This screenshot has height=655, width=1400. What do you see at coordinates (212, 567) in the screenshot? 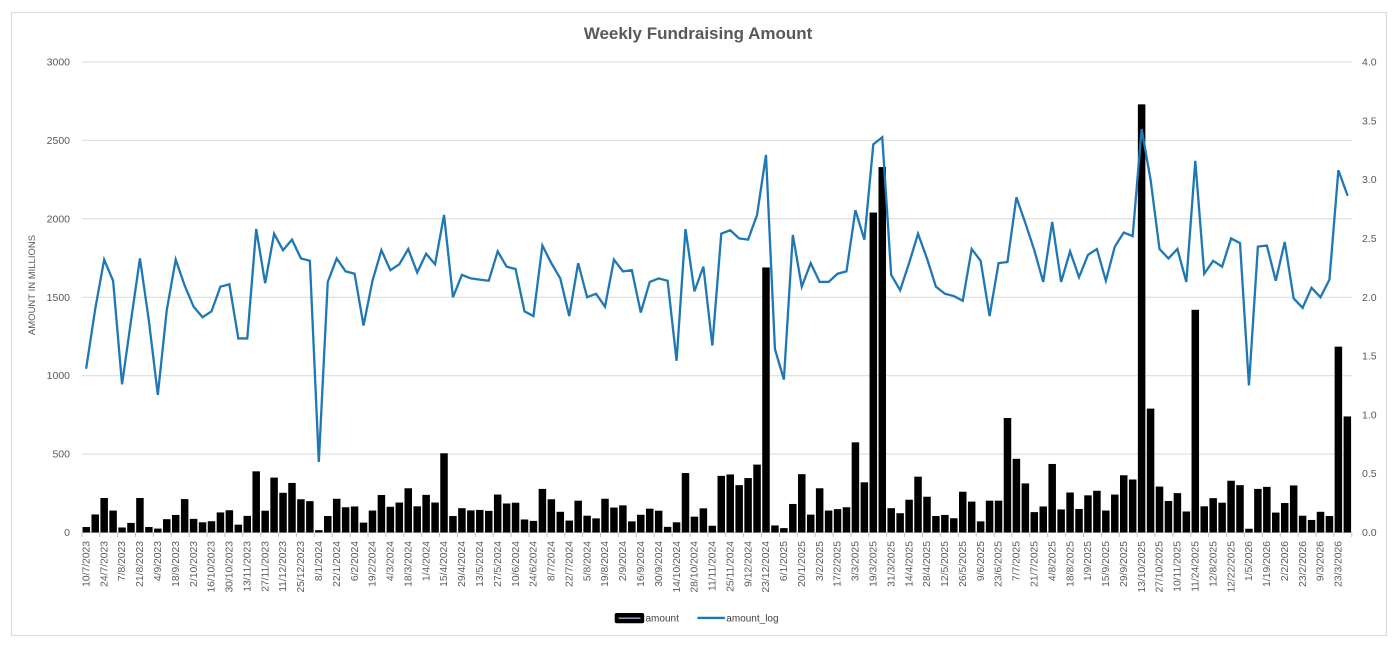
I see `svg-text: 16/10/2023` at bounding box center [212, 567].